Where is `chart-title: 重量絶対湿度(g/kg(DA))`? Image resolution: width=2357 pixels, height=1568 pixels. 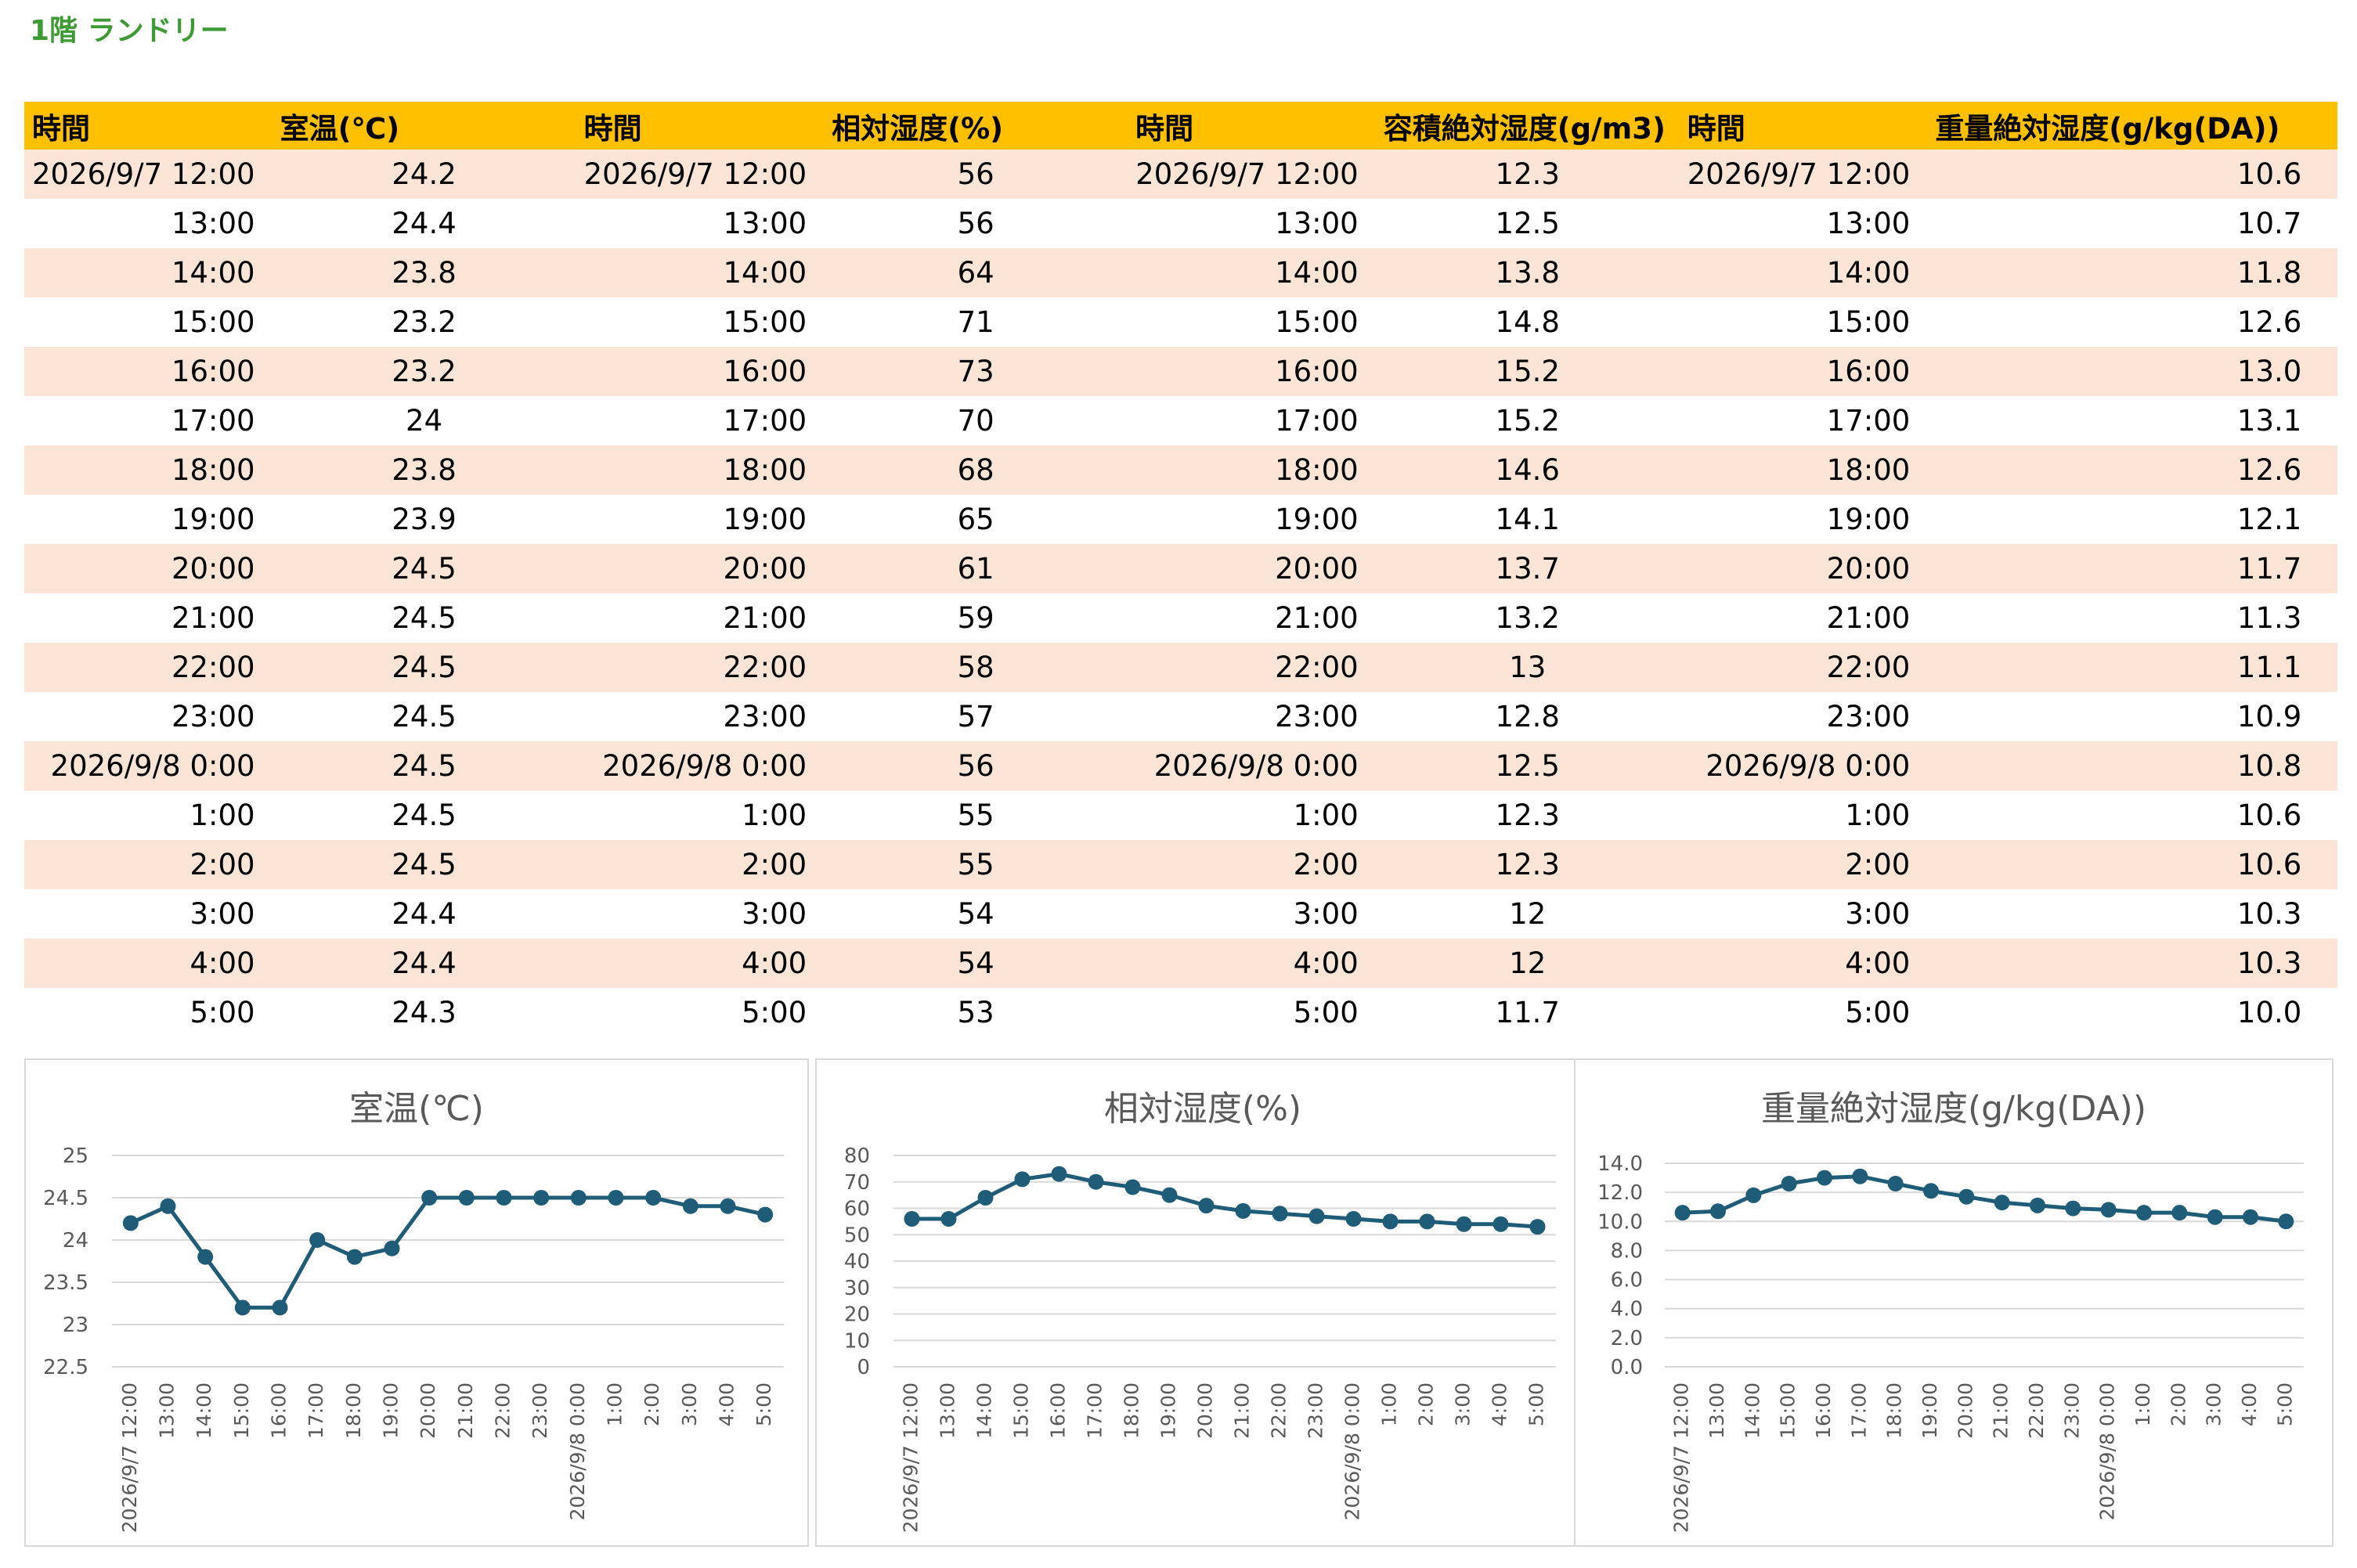 chart-title: 重量絶対湿度(g/kg(DA)) is located at coordinates (1953, 1109).